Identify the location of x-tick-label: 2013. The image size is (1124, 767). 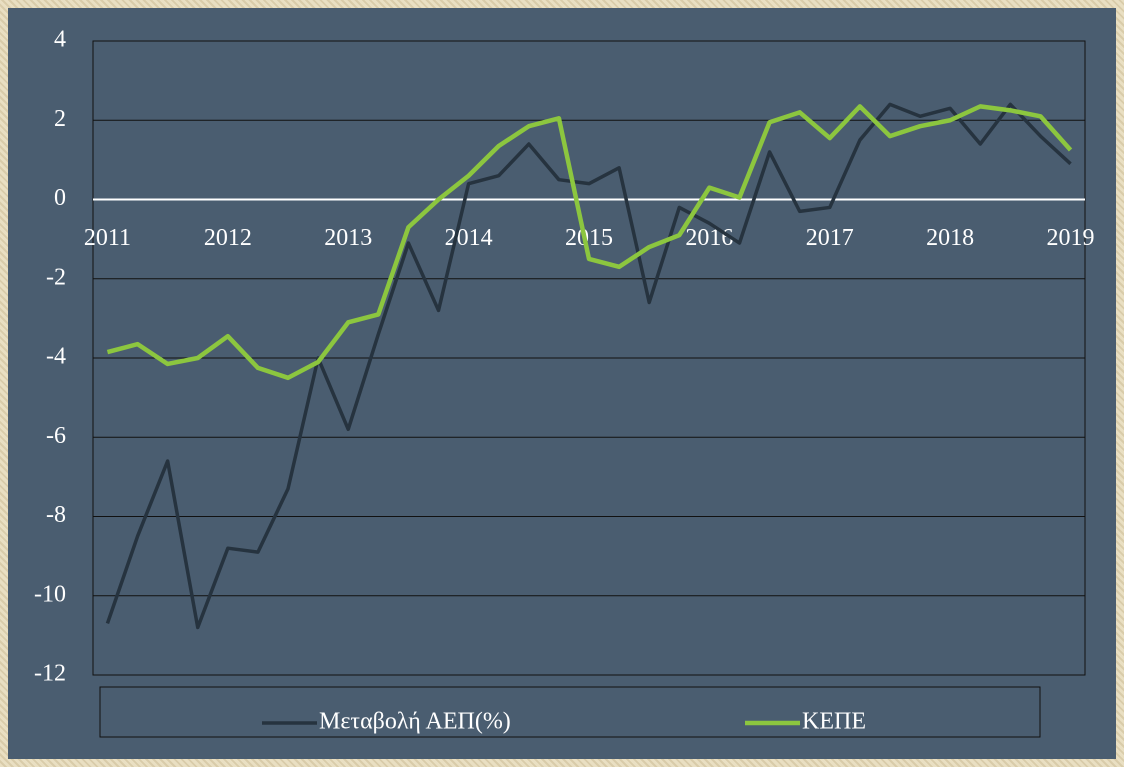
(348, 238).